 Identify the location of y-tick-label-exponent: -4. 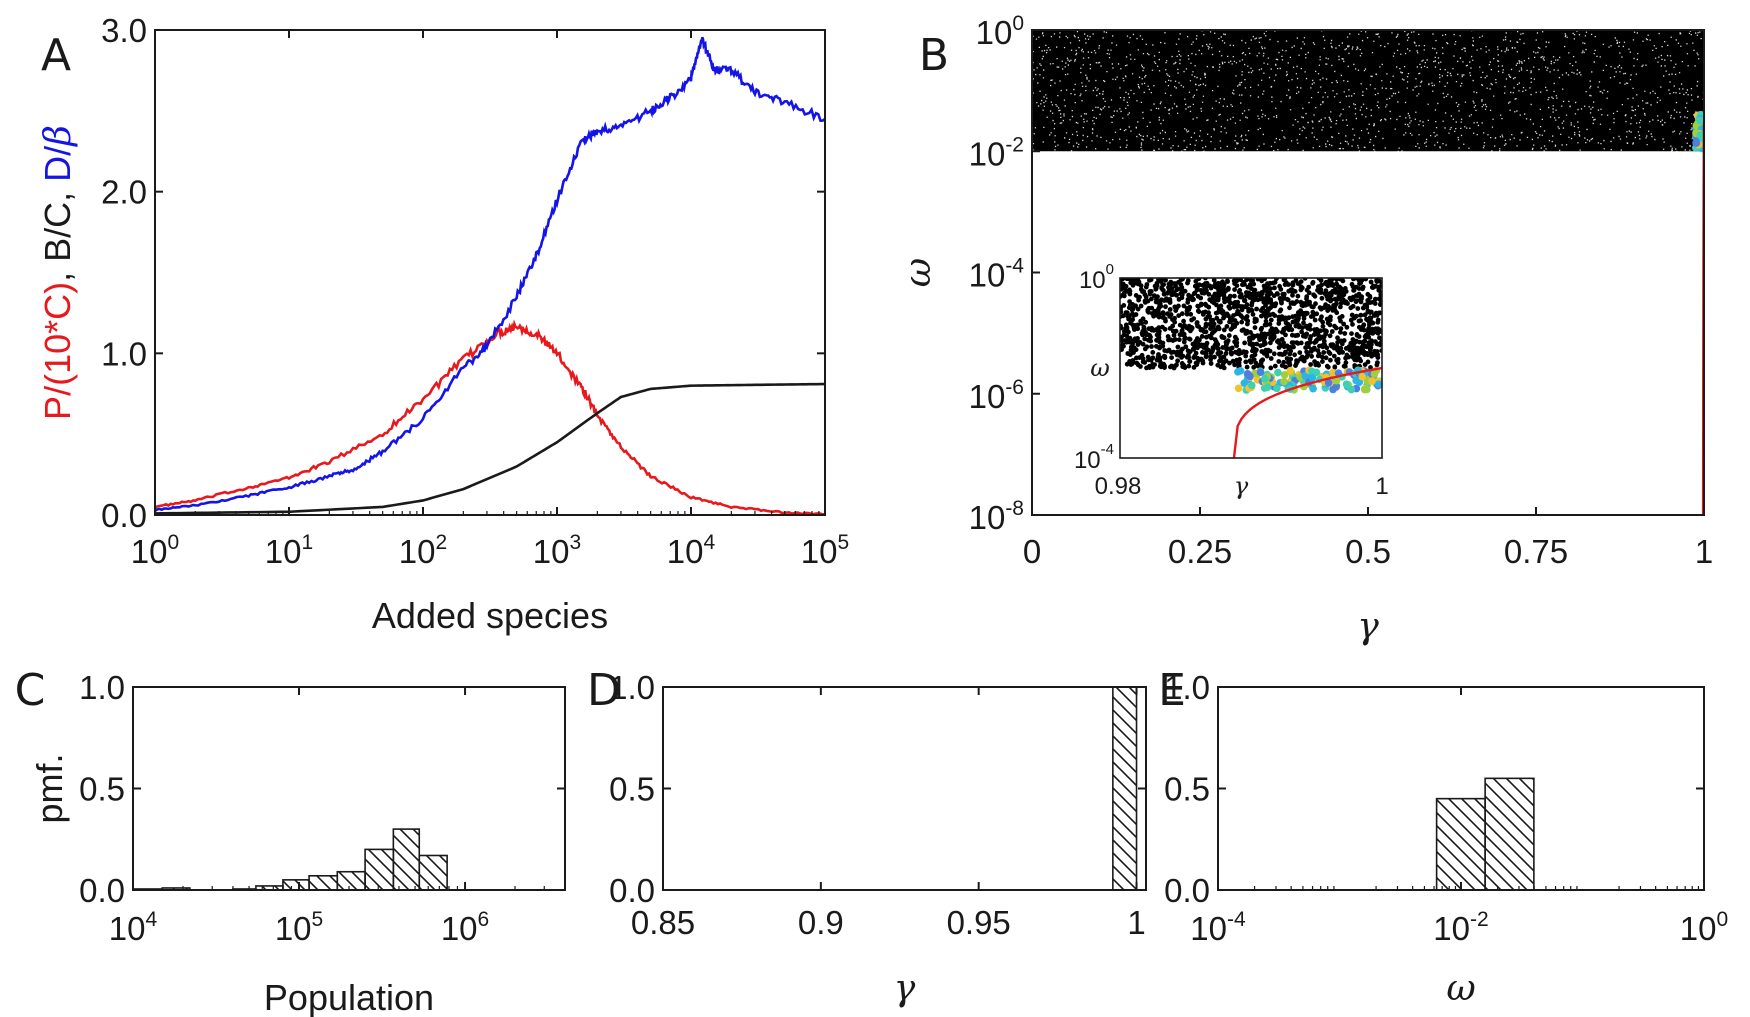
(1014, 266).